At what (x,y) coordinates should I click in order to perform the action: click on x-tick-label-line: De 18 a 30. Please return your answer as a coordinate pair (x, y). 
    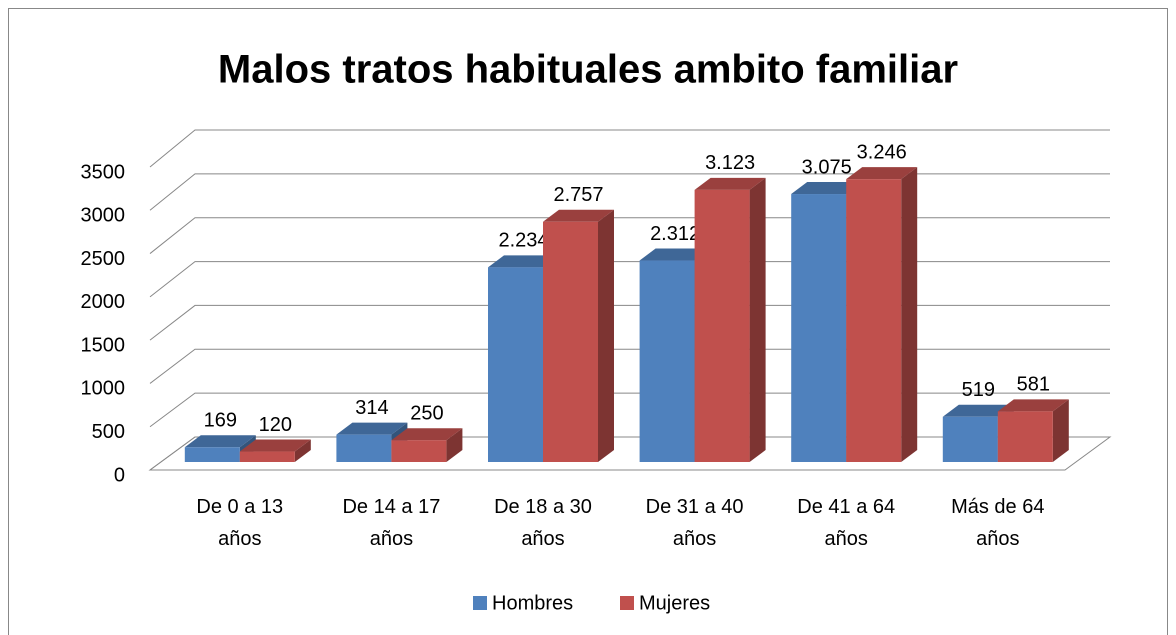
    Looking at the image, I should click on (543, 507).